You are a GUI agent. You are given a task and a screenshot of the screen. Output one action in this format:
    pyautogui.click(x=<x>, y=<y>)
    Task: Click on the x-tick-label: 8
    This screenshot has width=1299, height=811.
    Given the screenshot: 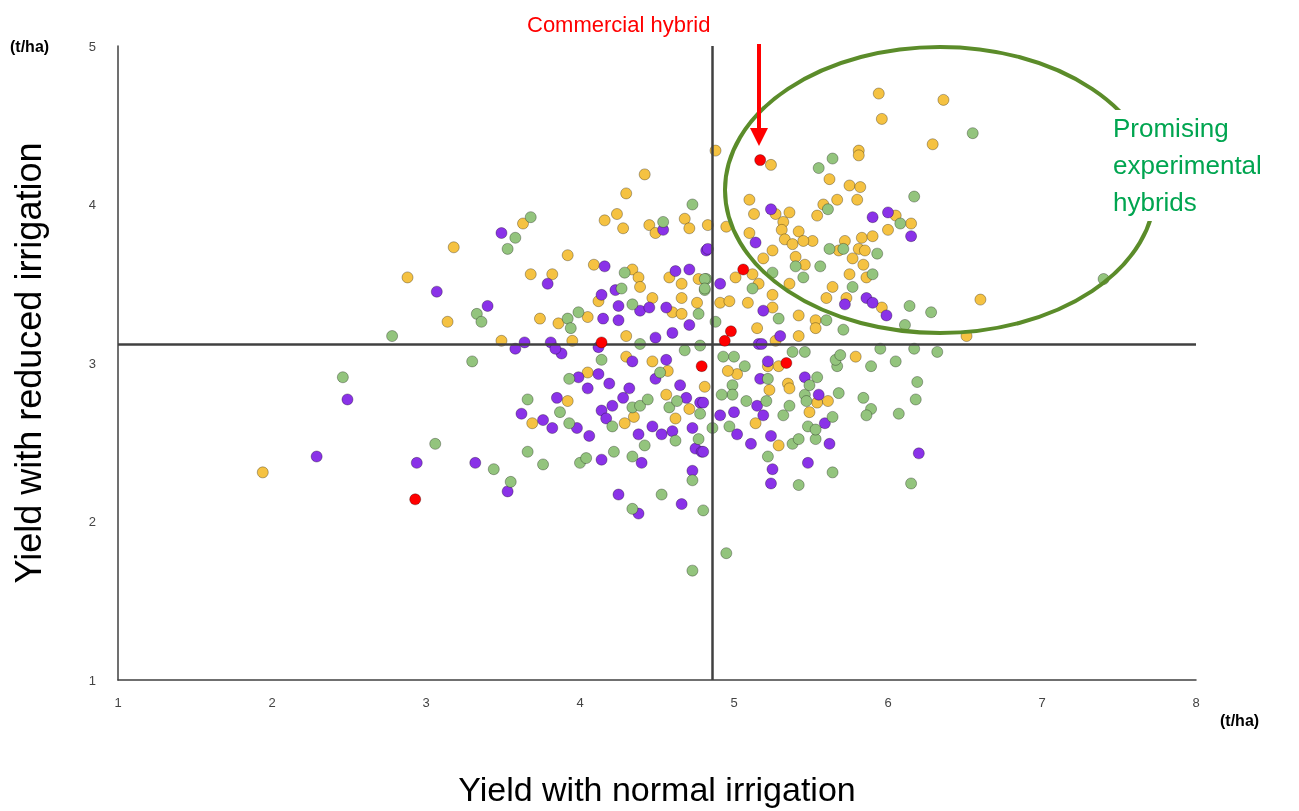 What is the action you would take?
    pyautogui.click(x=1196, y=702)
    